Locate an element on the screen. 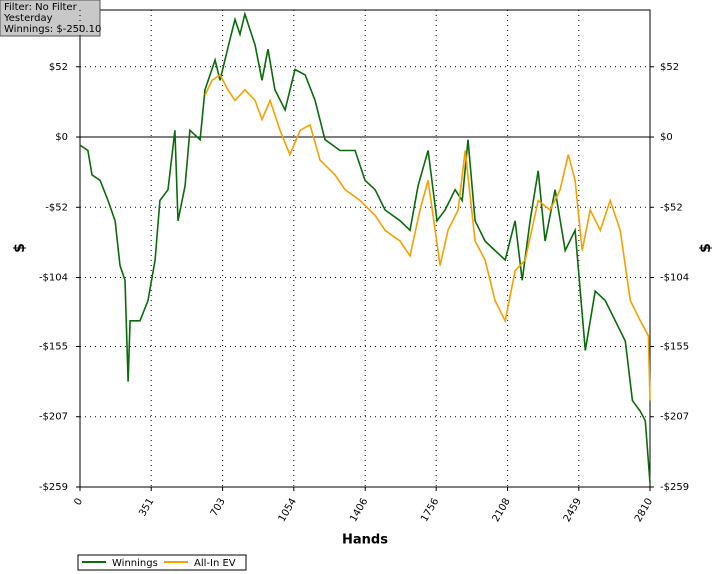  y-tick-label-right: -$259 is located at coordinates (674, 487).